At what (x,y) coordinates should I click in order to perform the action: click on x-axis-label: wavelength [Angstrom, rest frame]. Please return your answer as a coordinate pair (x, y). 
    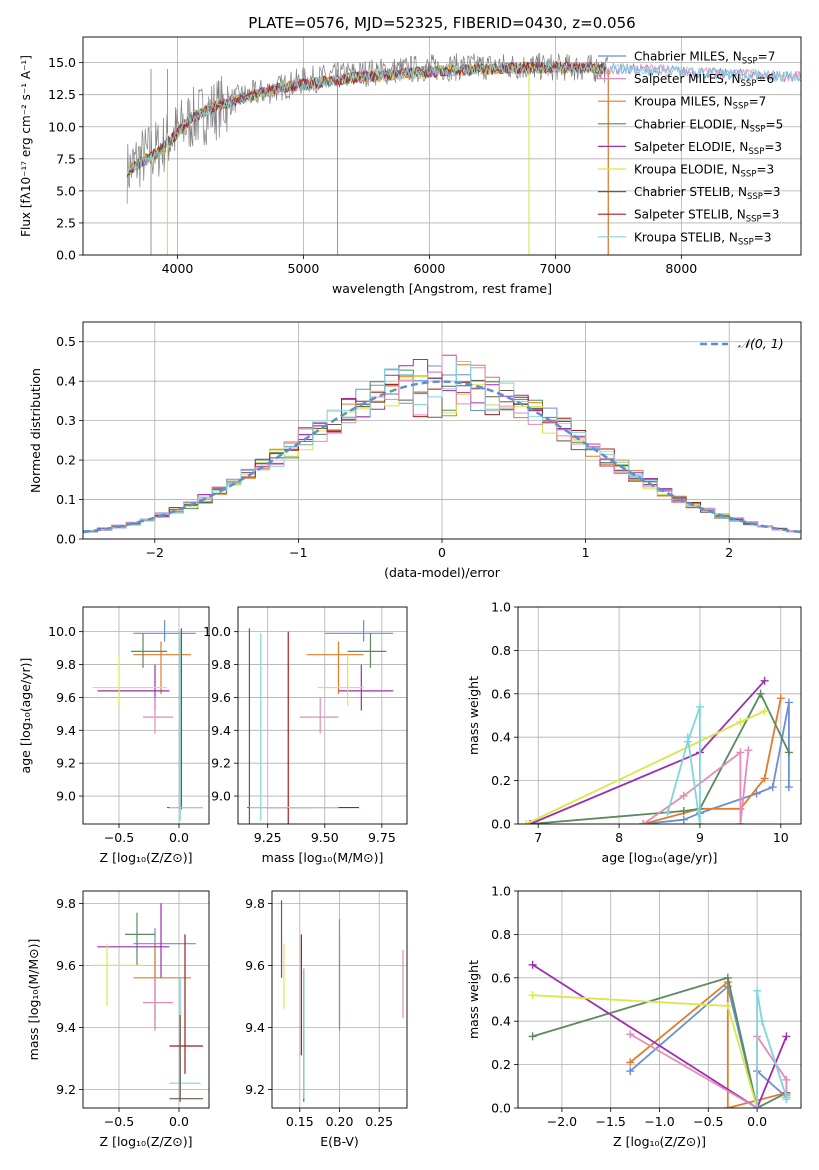
    Looking at the image, I should click on (442, 288).